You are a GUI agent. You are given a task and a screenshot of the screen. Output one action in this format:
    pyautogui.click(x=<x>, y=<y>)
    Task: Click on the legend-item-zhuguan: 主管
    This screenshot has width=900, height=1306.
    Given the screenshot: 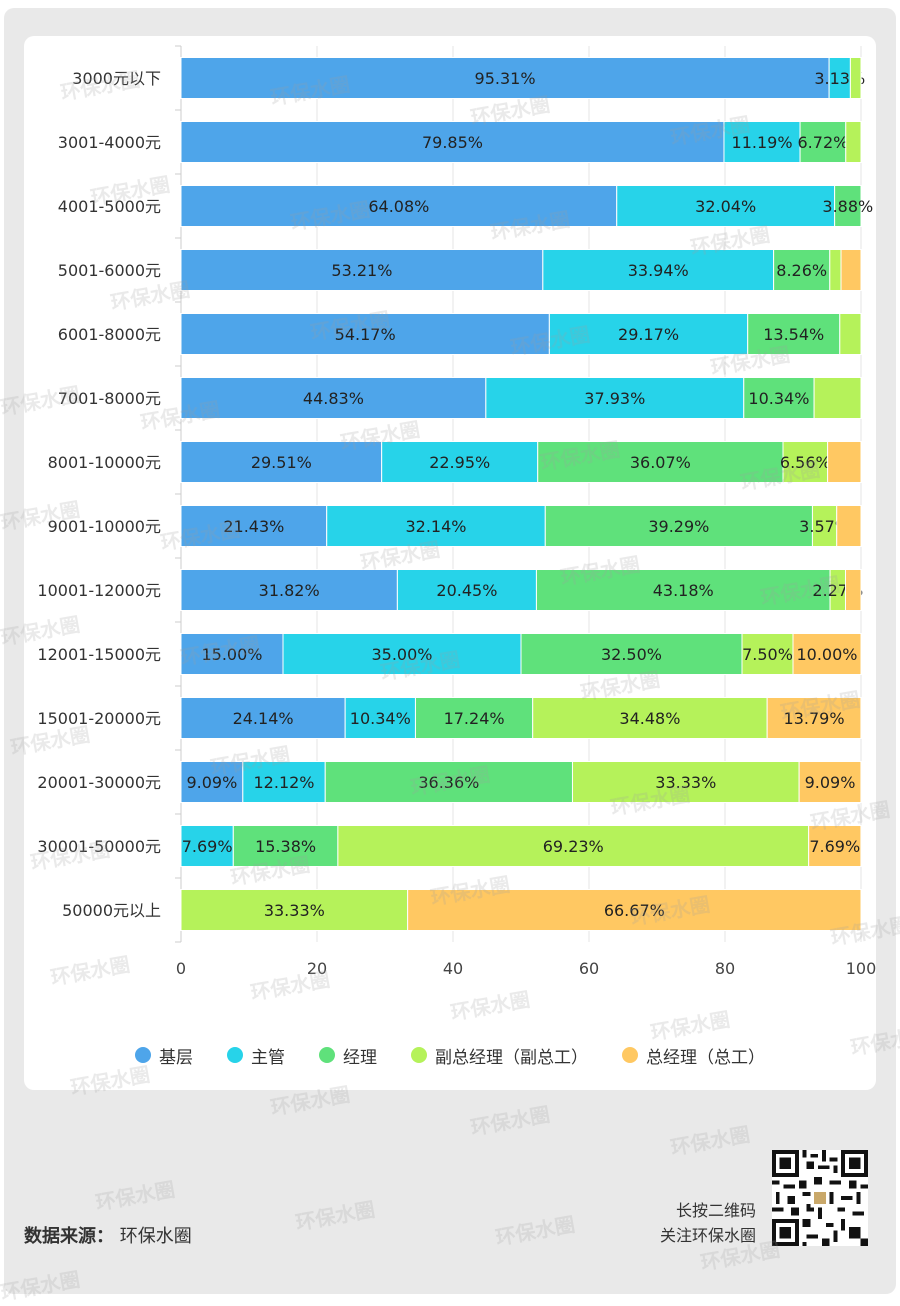 What is the action you would take?
    pyautogui.click(x=256, y=1055)
    